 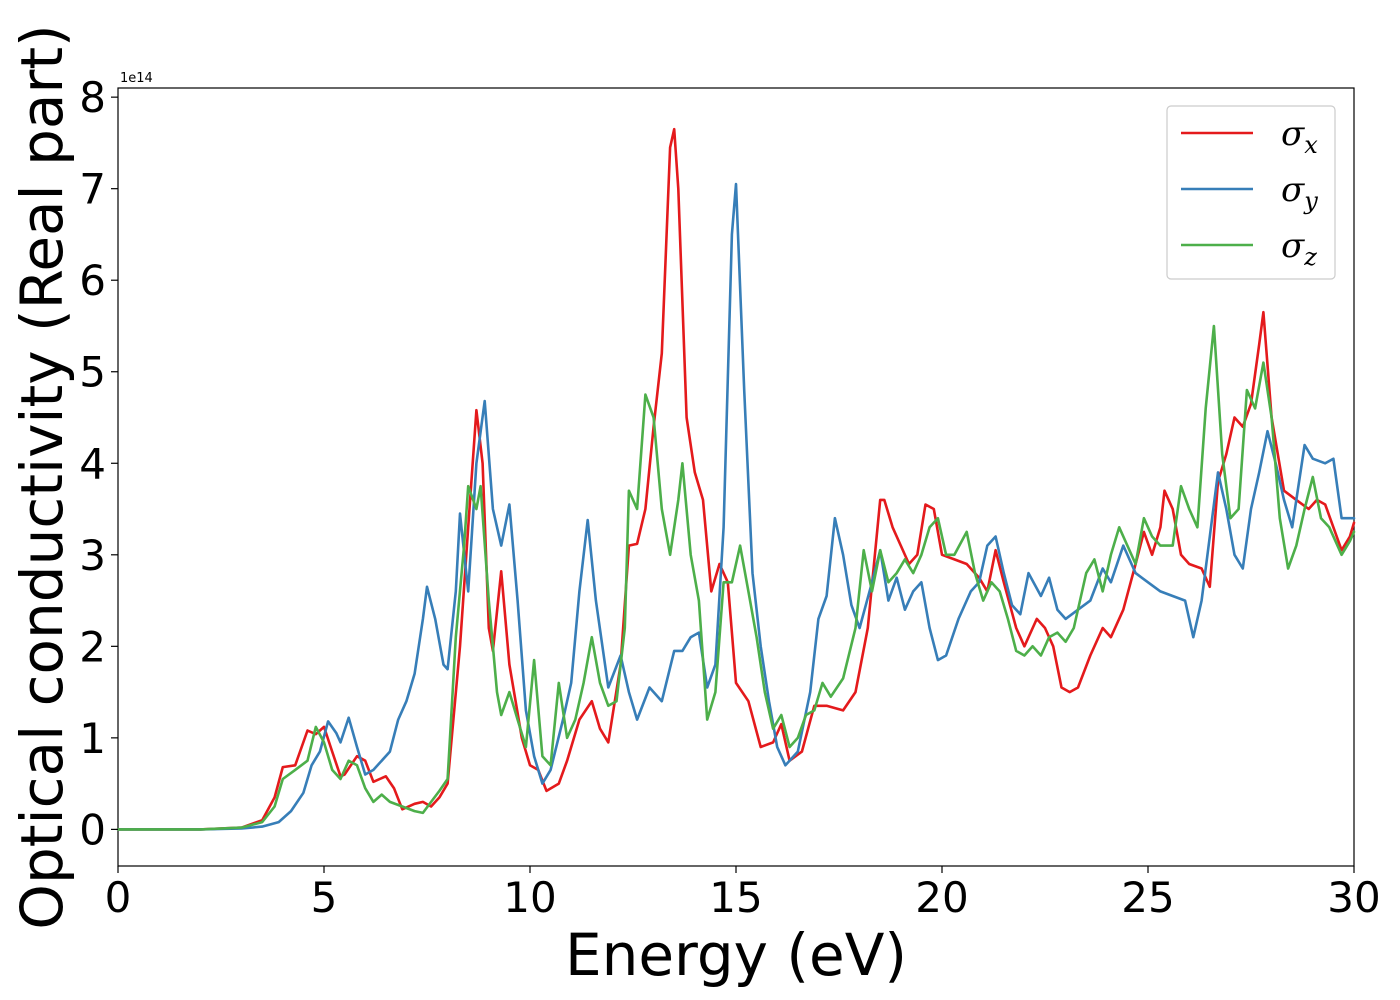 What do you see at coordinates (118, 897) in the screenshot?
I see `x-tick-label: 0` at bounding box center [118, 897].